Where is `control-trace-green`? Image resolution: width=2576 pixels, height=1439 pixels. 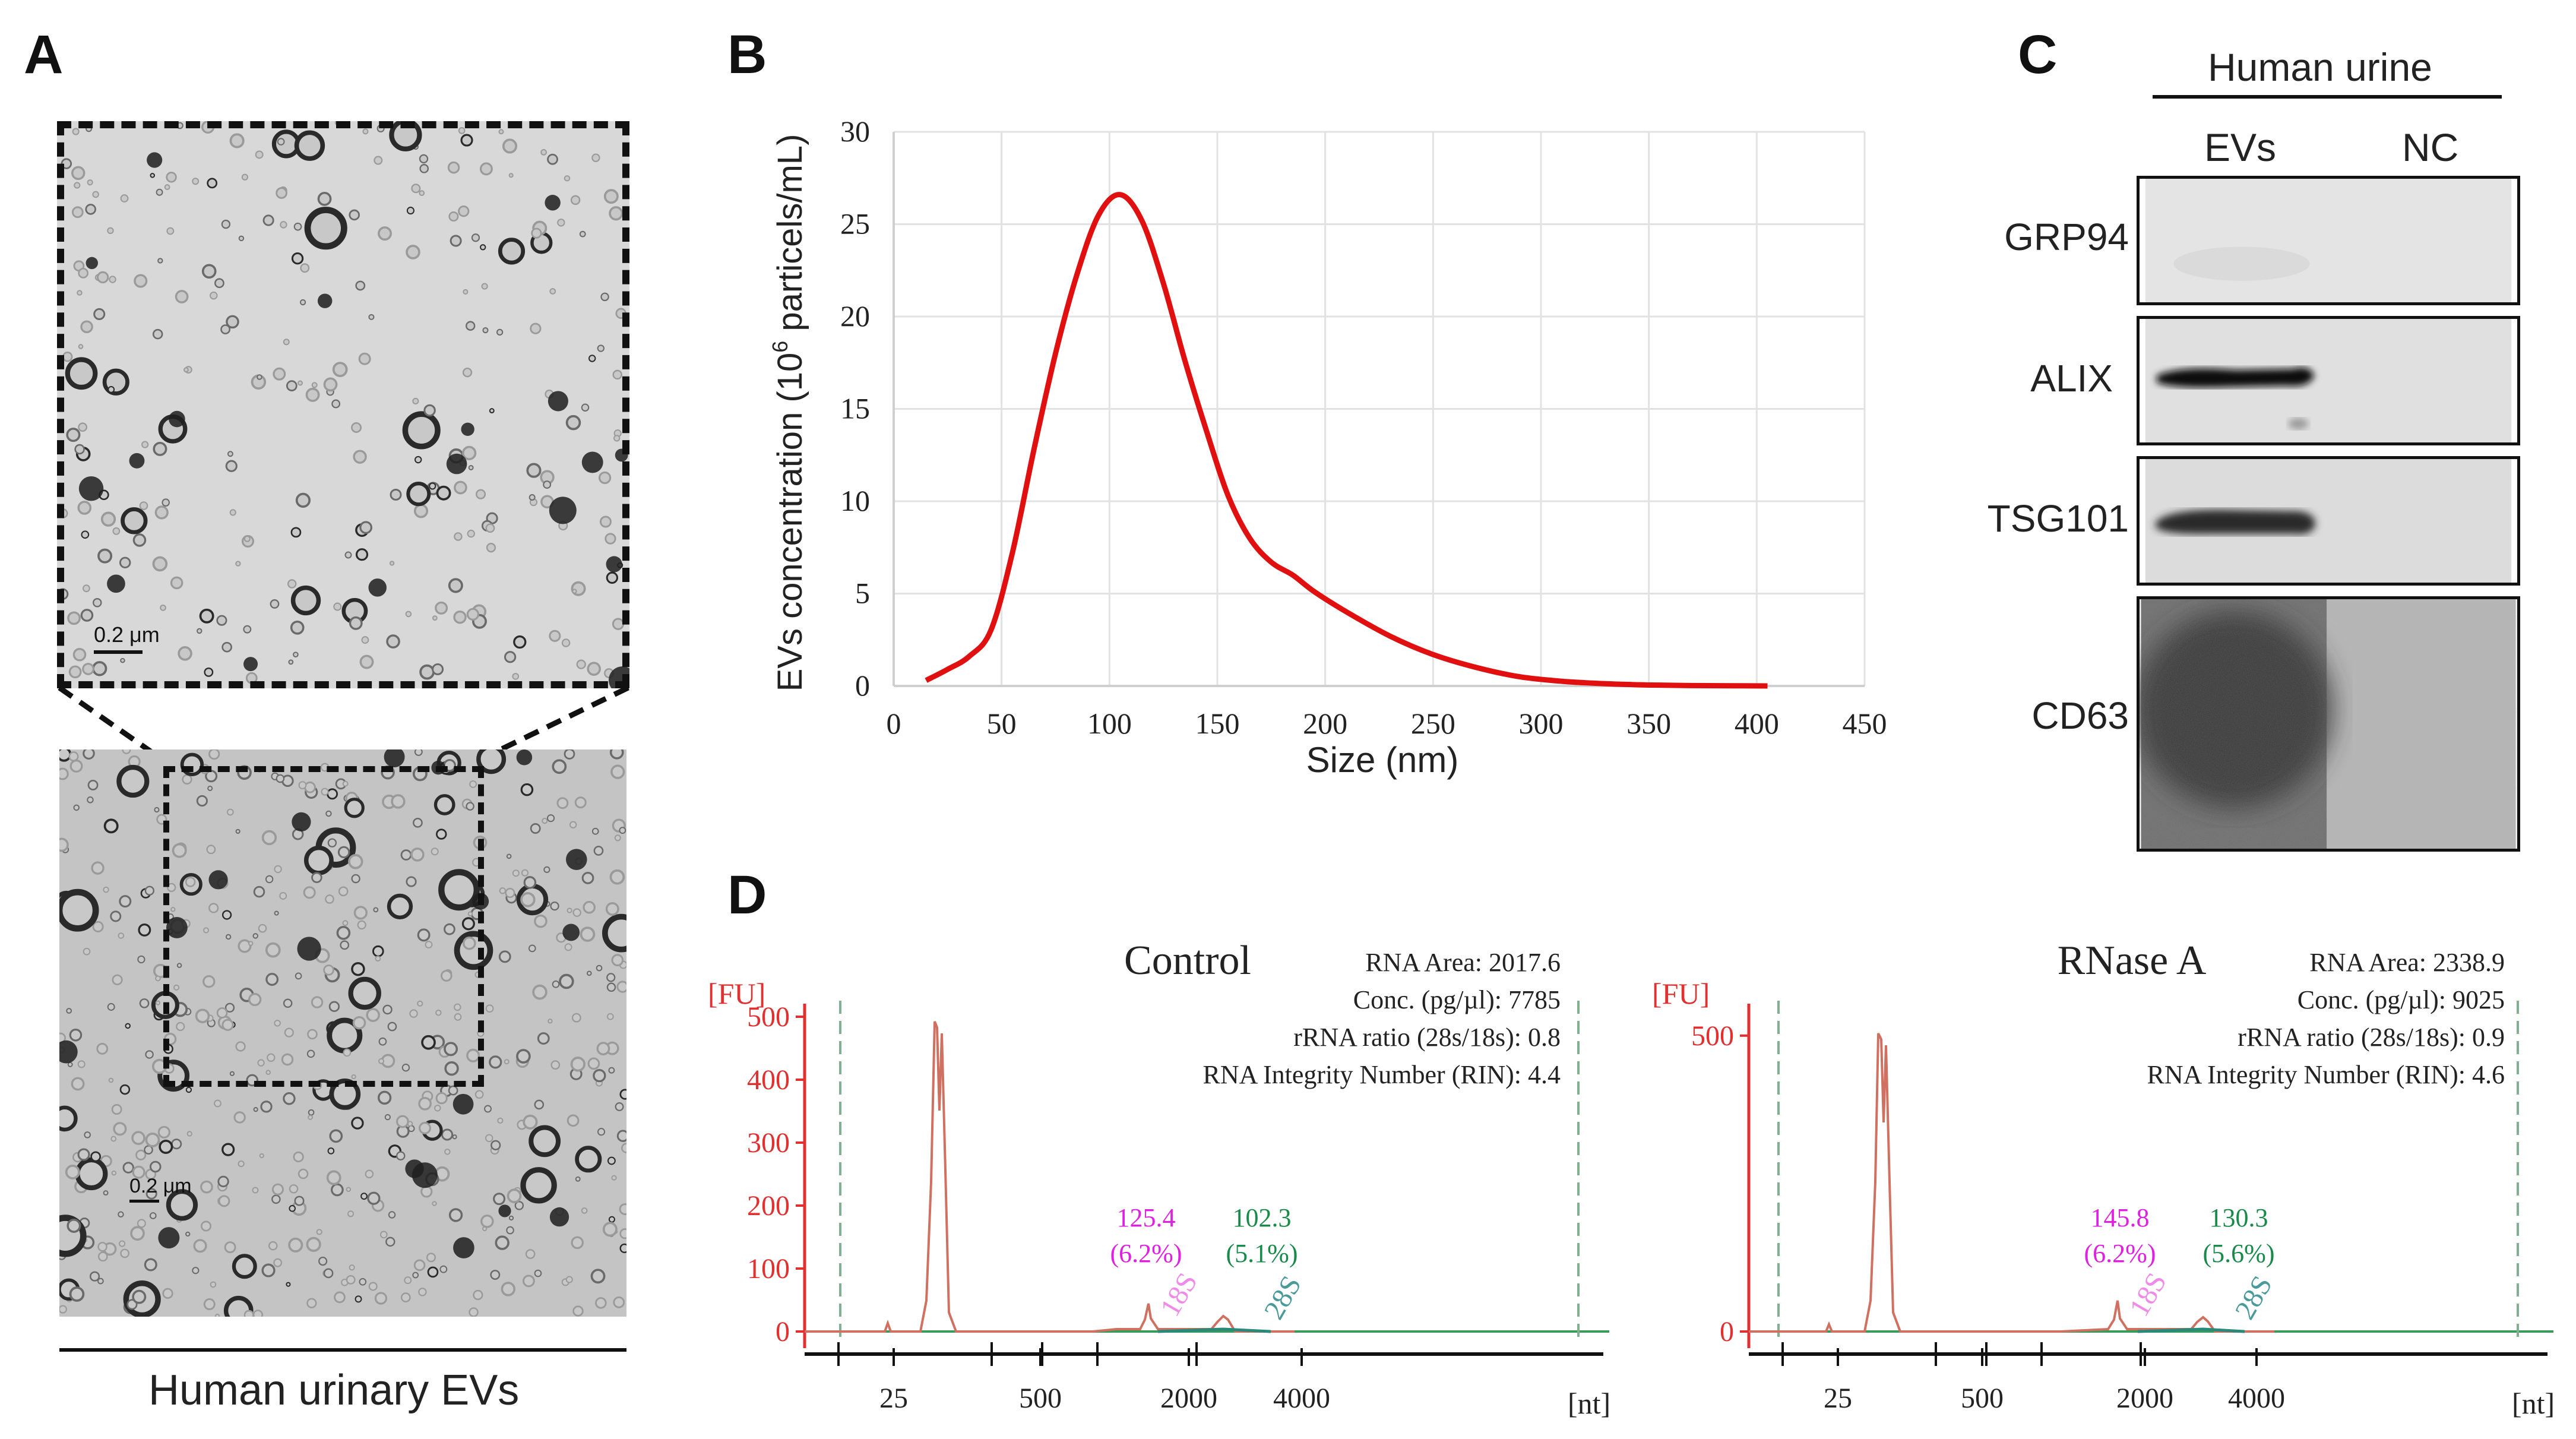
control-trace-green is located at coordinates (1214, 1330).